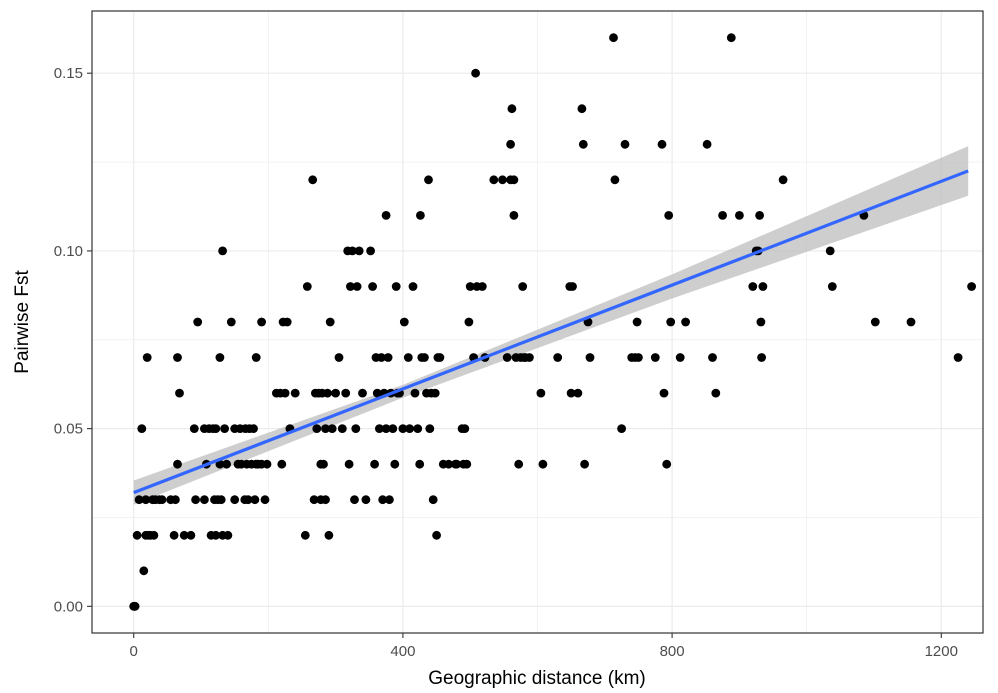 The image size is (998, 693). Describe the element at coordinates (22, 322) in the screenshot. I see `y-axis-title: Pairwise Fst` at that location.